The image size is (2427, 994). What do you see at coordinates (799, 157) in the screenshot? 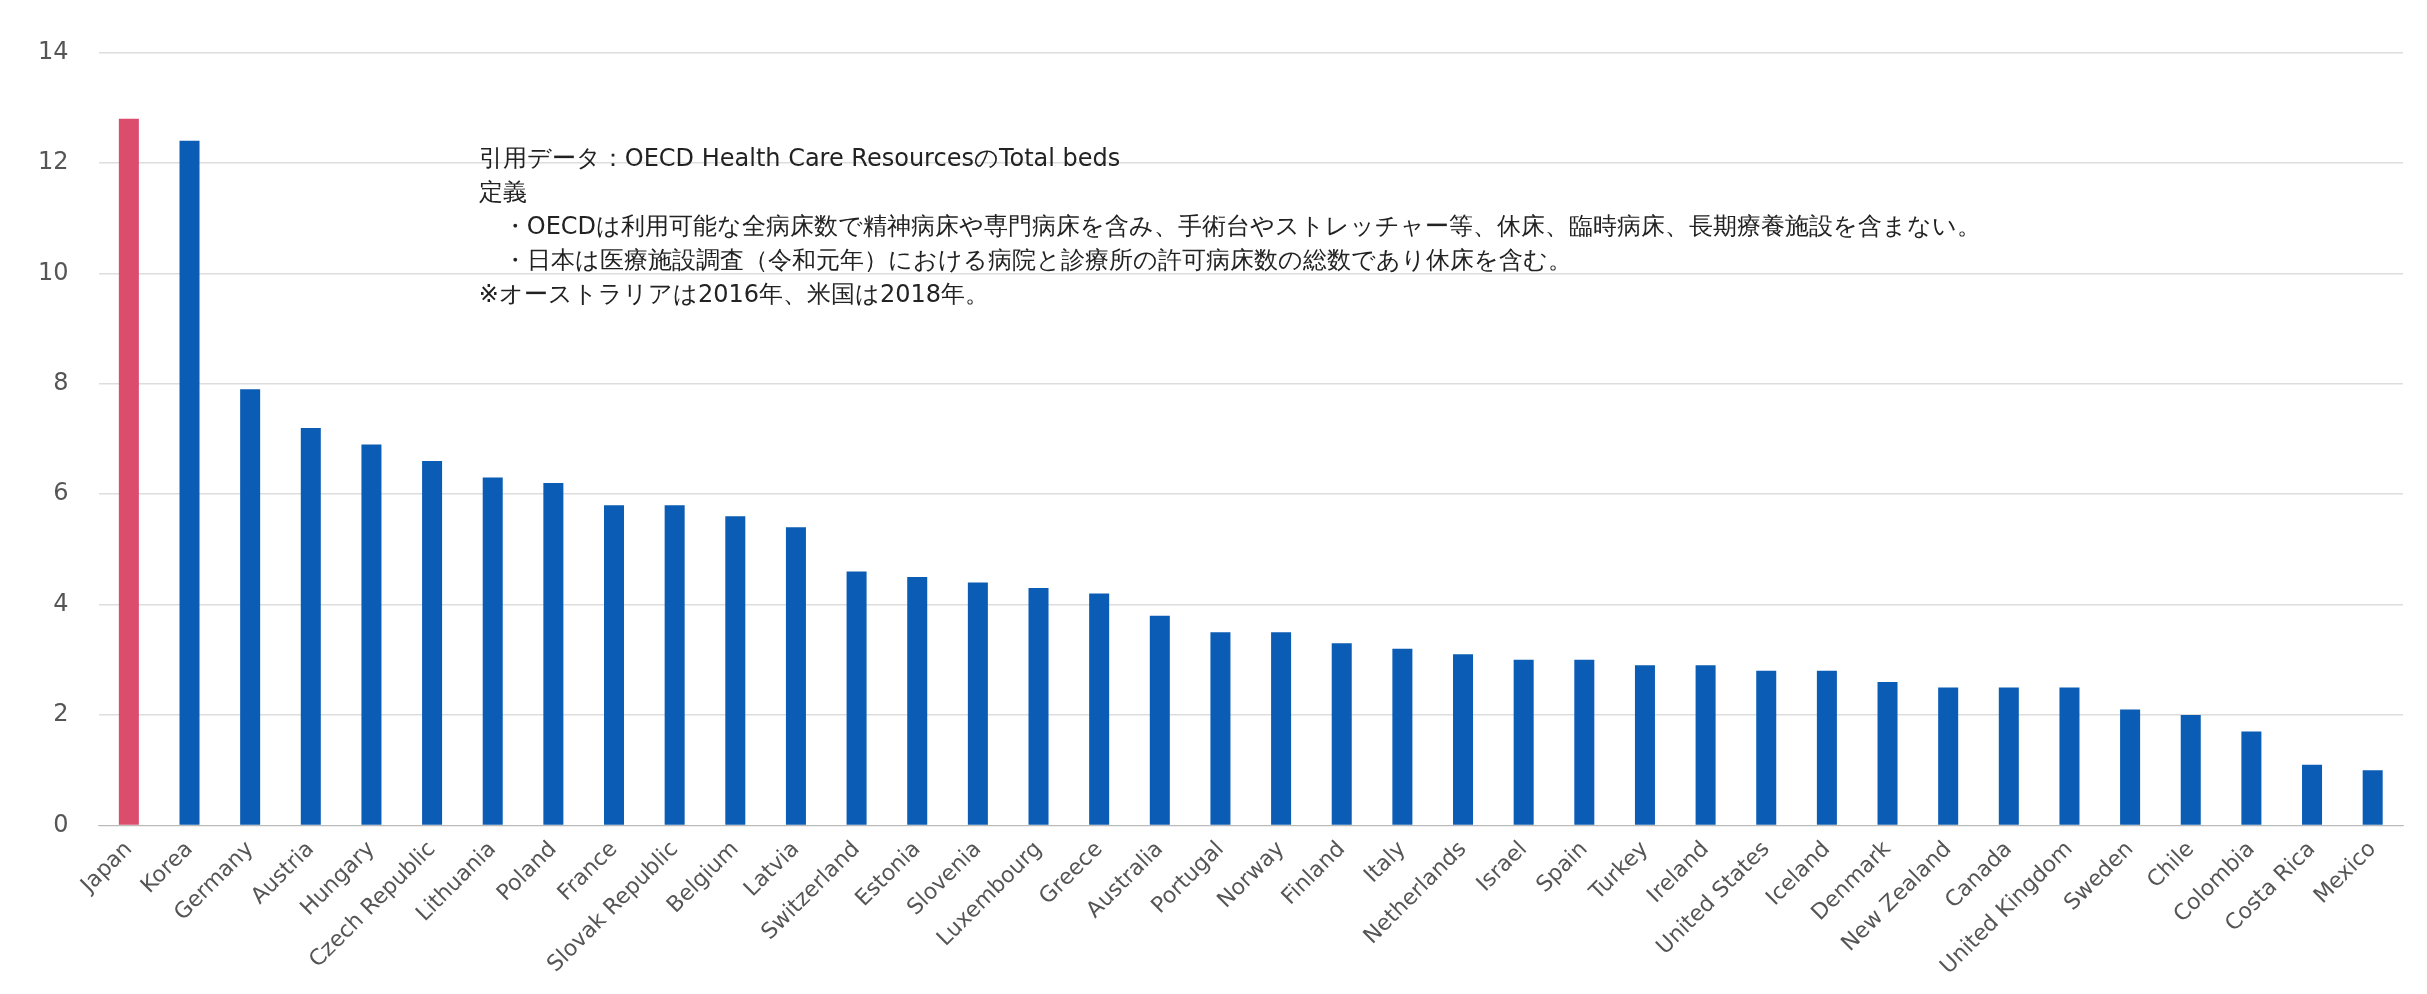
I see `annotation: 引用データ：OECD Health Care ResourcesのTotal beds` at bounding box center [799, 157].